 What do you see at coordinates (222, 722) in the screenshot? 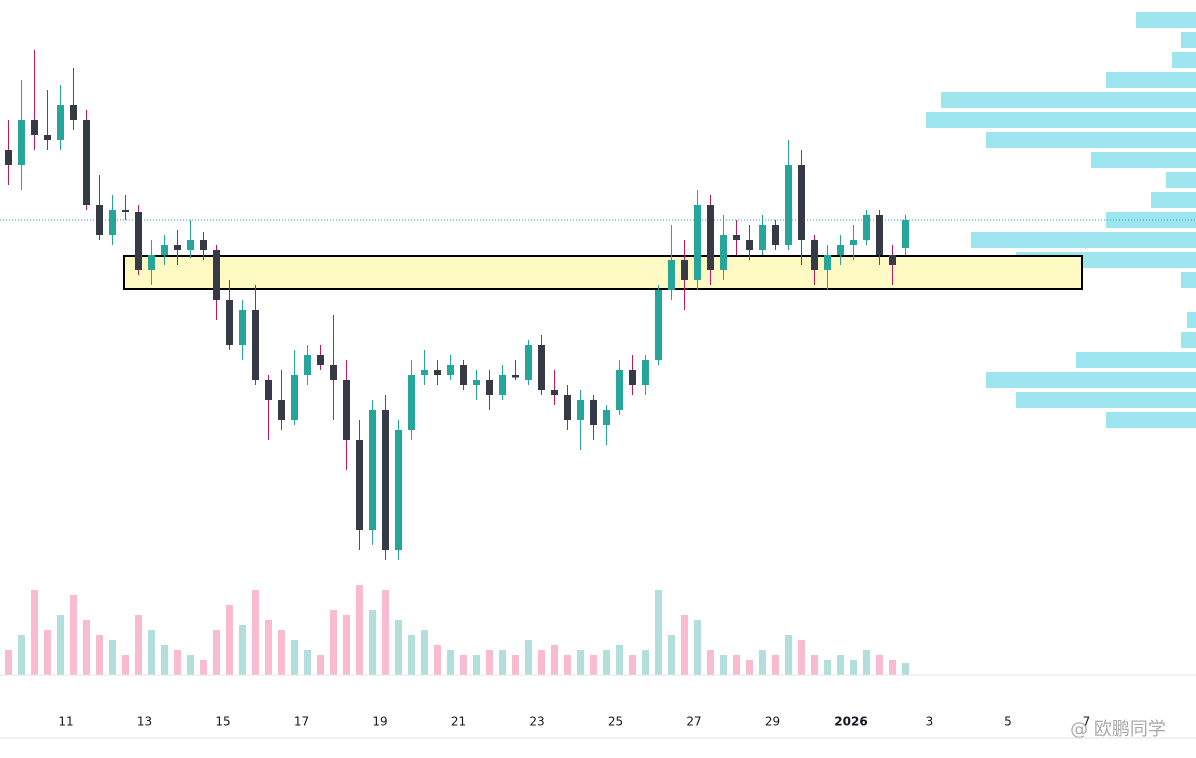
I see `x-tick-label: 15` at bounding box center [222, 722].